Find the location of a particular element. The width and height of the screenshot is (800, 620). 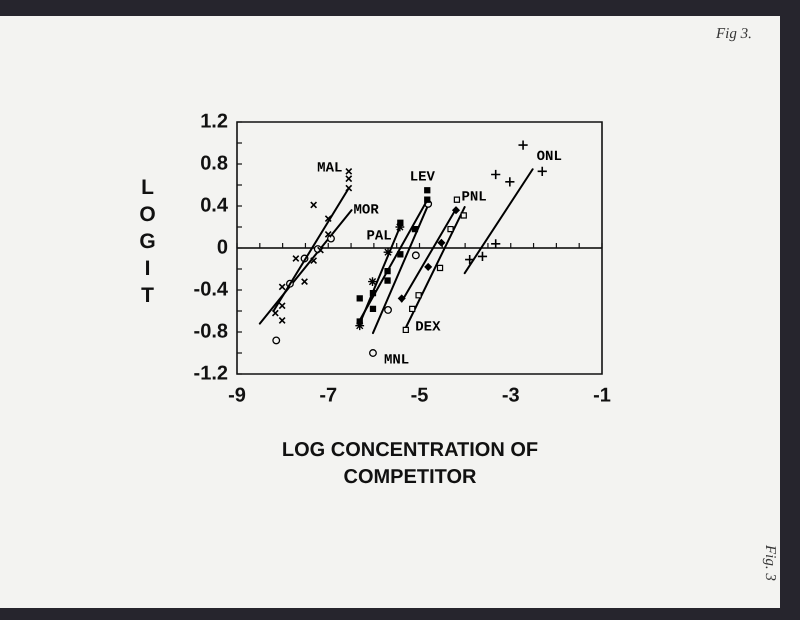

caption: Fig 3. is located at coordinates (734, 34).